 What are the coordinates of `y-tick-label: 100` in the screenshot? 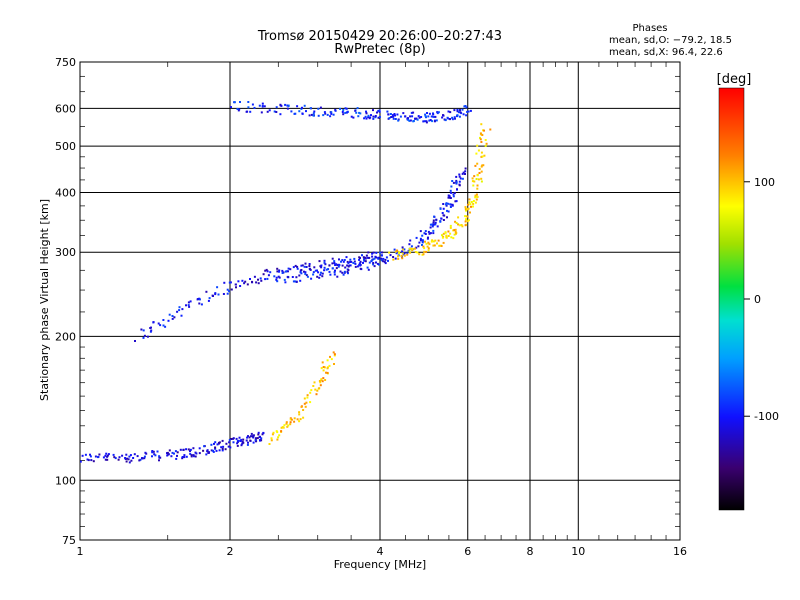 It's located at (65, 480).